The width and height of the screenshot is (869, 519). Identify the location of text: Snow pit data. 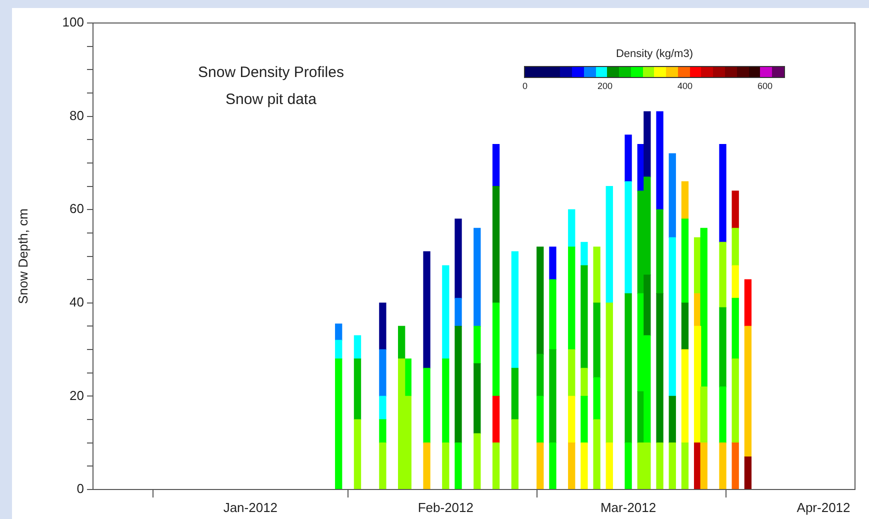
(272, 99).